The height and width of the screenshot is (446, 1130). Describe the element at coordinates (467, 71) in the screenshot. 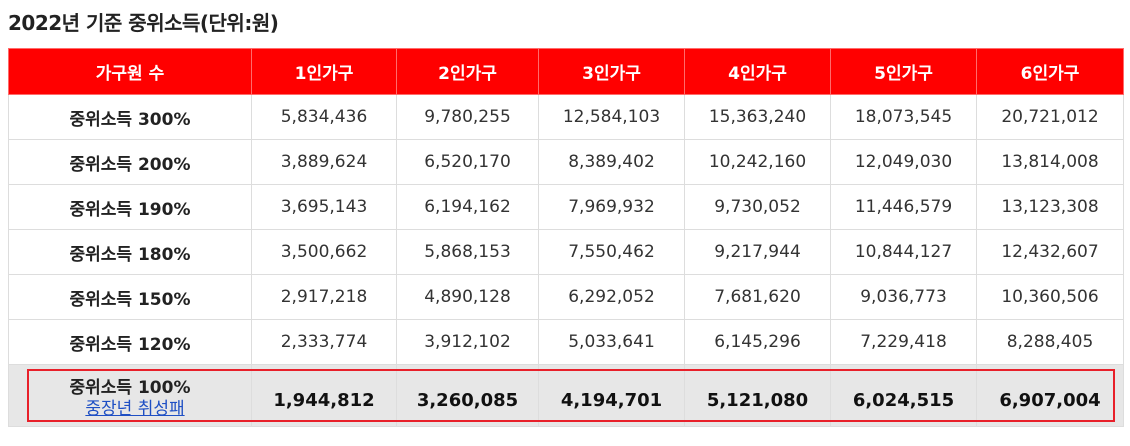

I see `header-2-person: 2인가구` at that location.